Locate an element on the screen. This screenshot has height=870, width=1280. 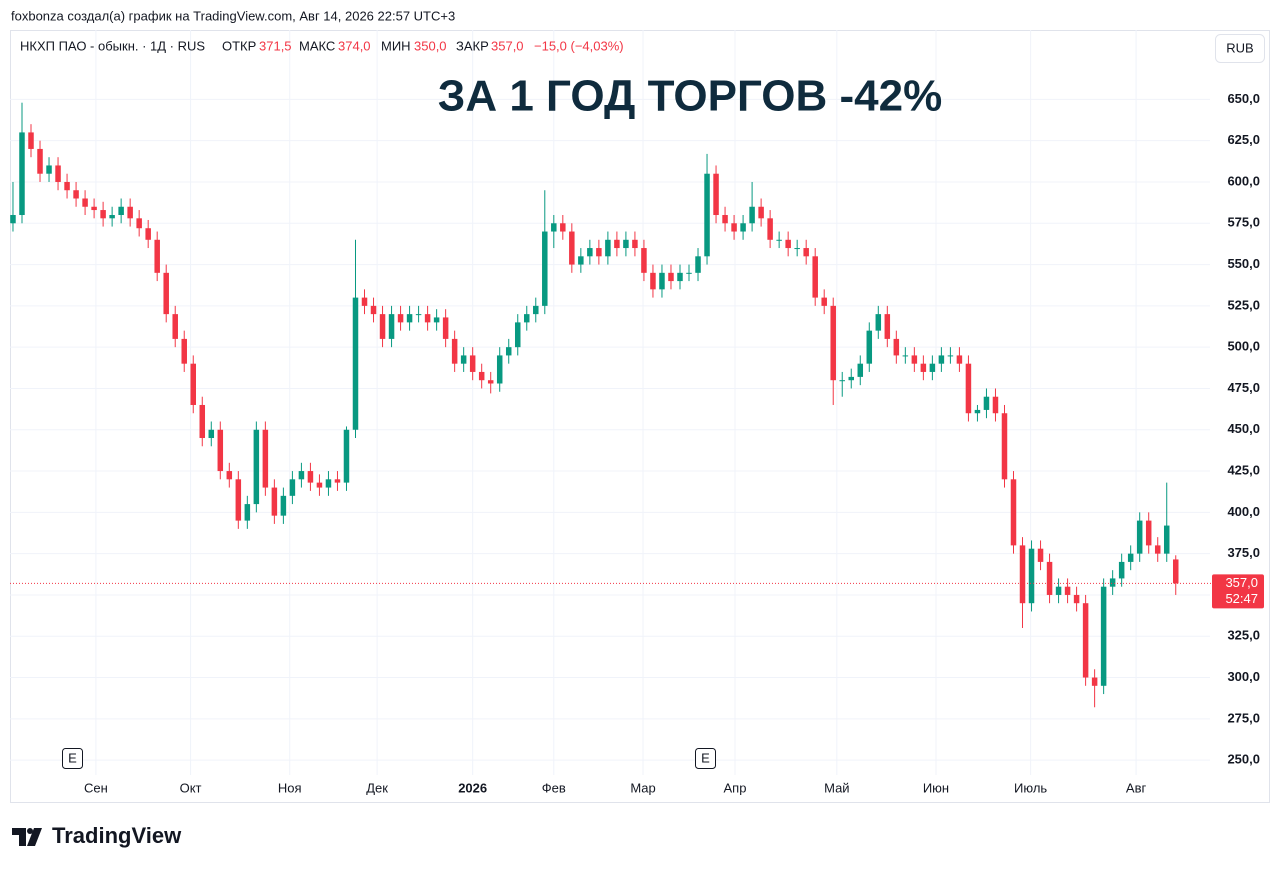
y-tick-label: 575,0 is located at coordinates (1243, 222).